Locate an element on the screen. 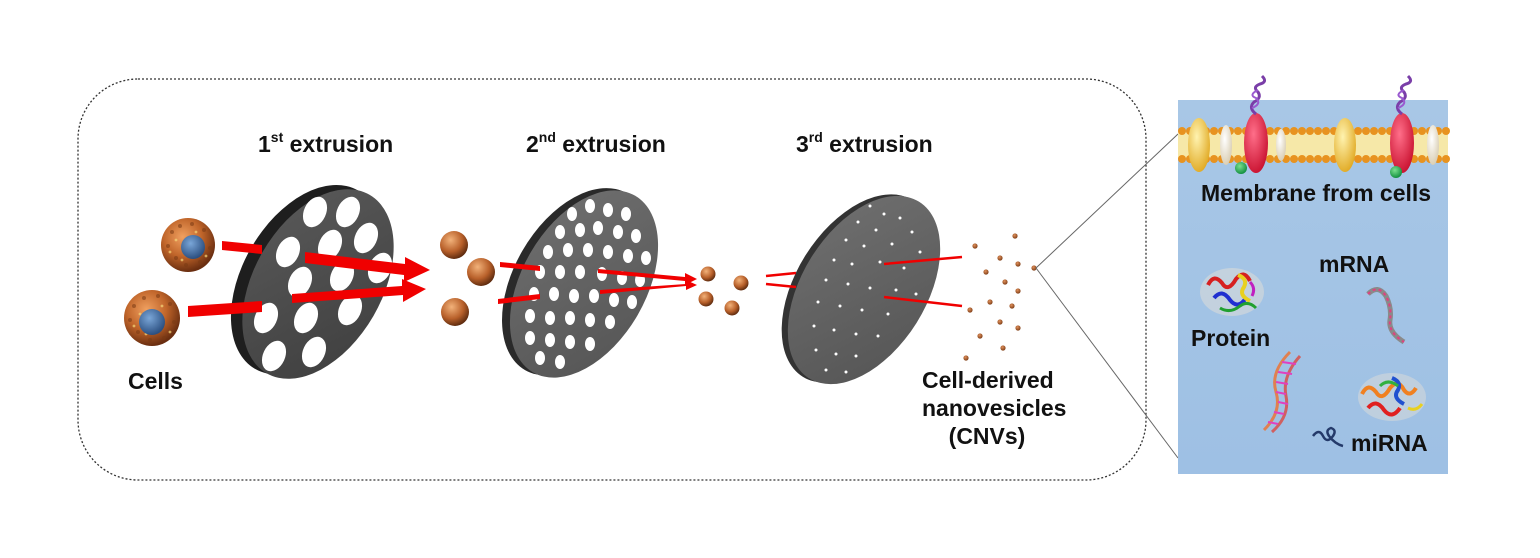  cnv-label-line3: (CNVs) is located at coordinates (987, 436).